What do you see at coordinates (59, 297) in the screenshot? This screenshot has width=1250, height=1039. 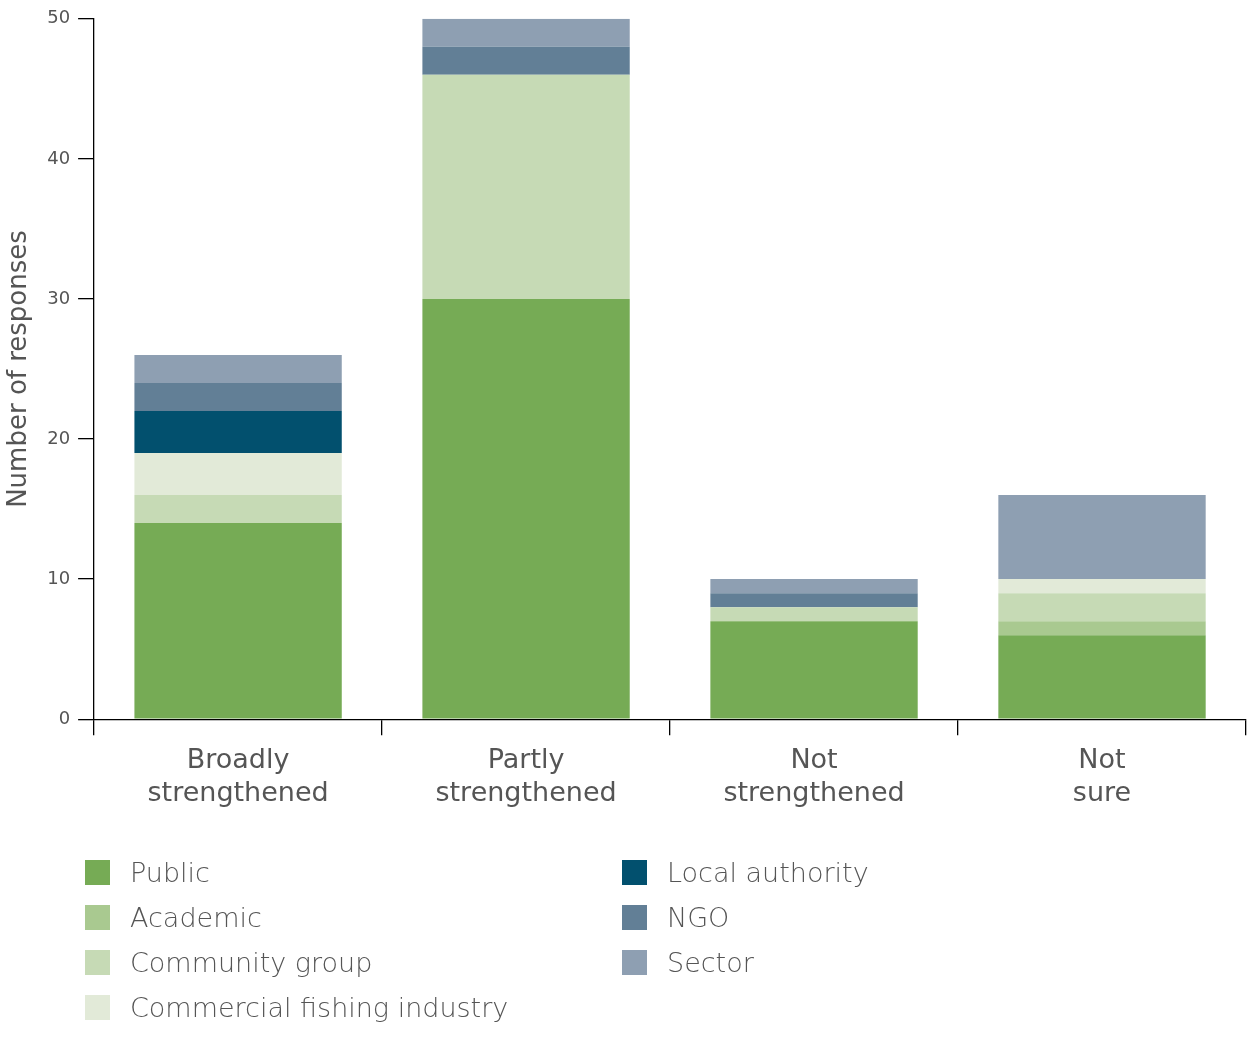 I see `y-tick-label: 30` at bounding box center [59, 297].